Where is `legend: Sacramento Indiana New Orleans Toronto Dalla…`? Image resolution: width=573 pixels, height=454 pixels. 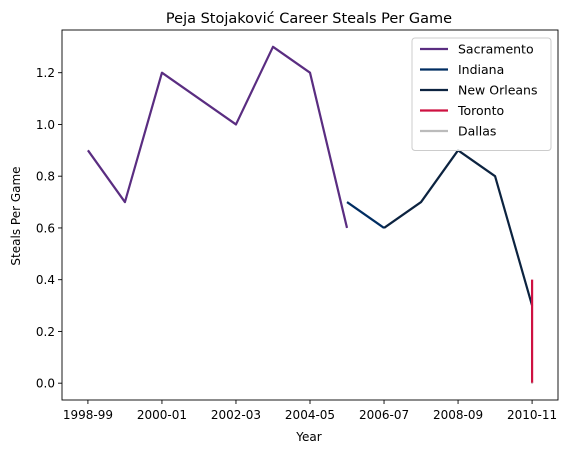 legend: Sacramento Indiana New Orleans Toronto Dalla… is located at coordinates (481, 94).